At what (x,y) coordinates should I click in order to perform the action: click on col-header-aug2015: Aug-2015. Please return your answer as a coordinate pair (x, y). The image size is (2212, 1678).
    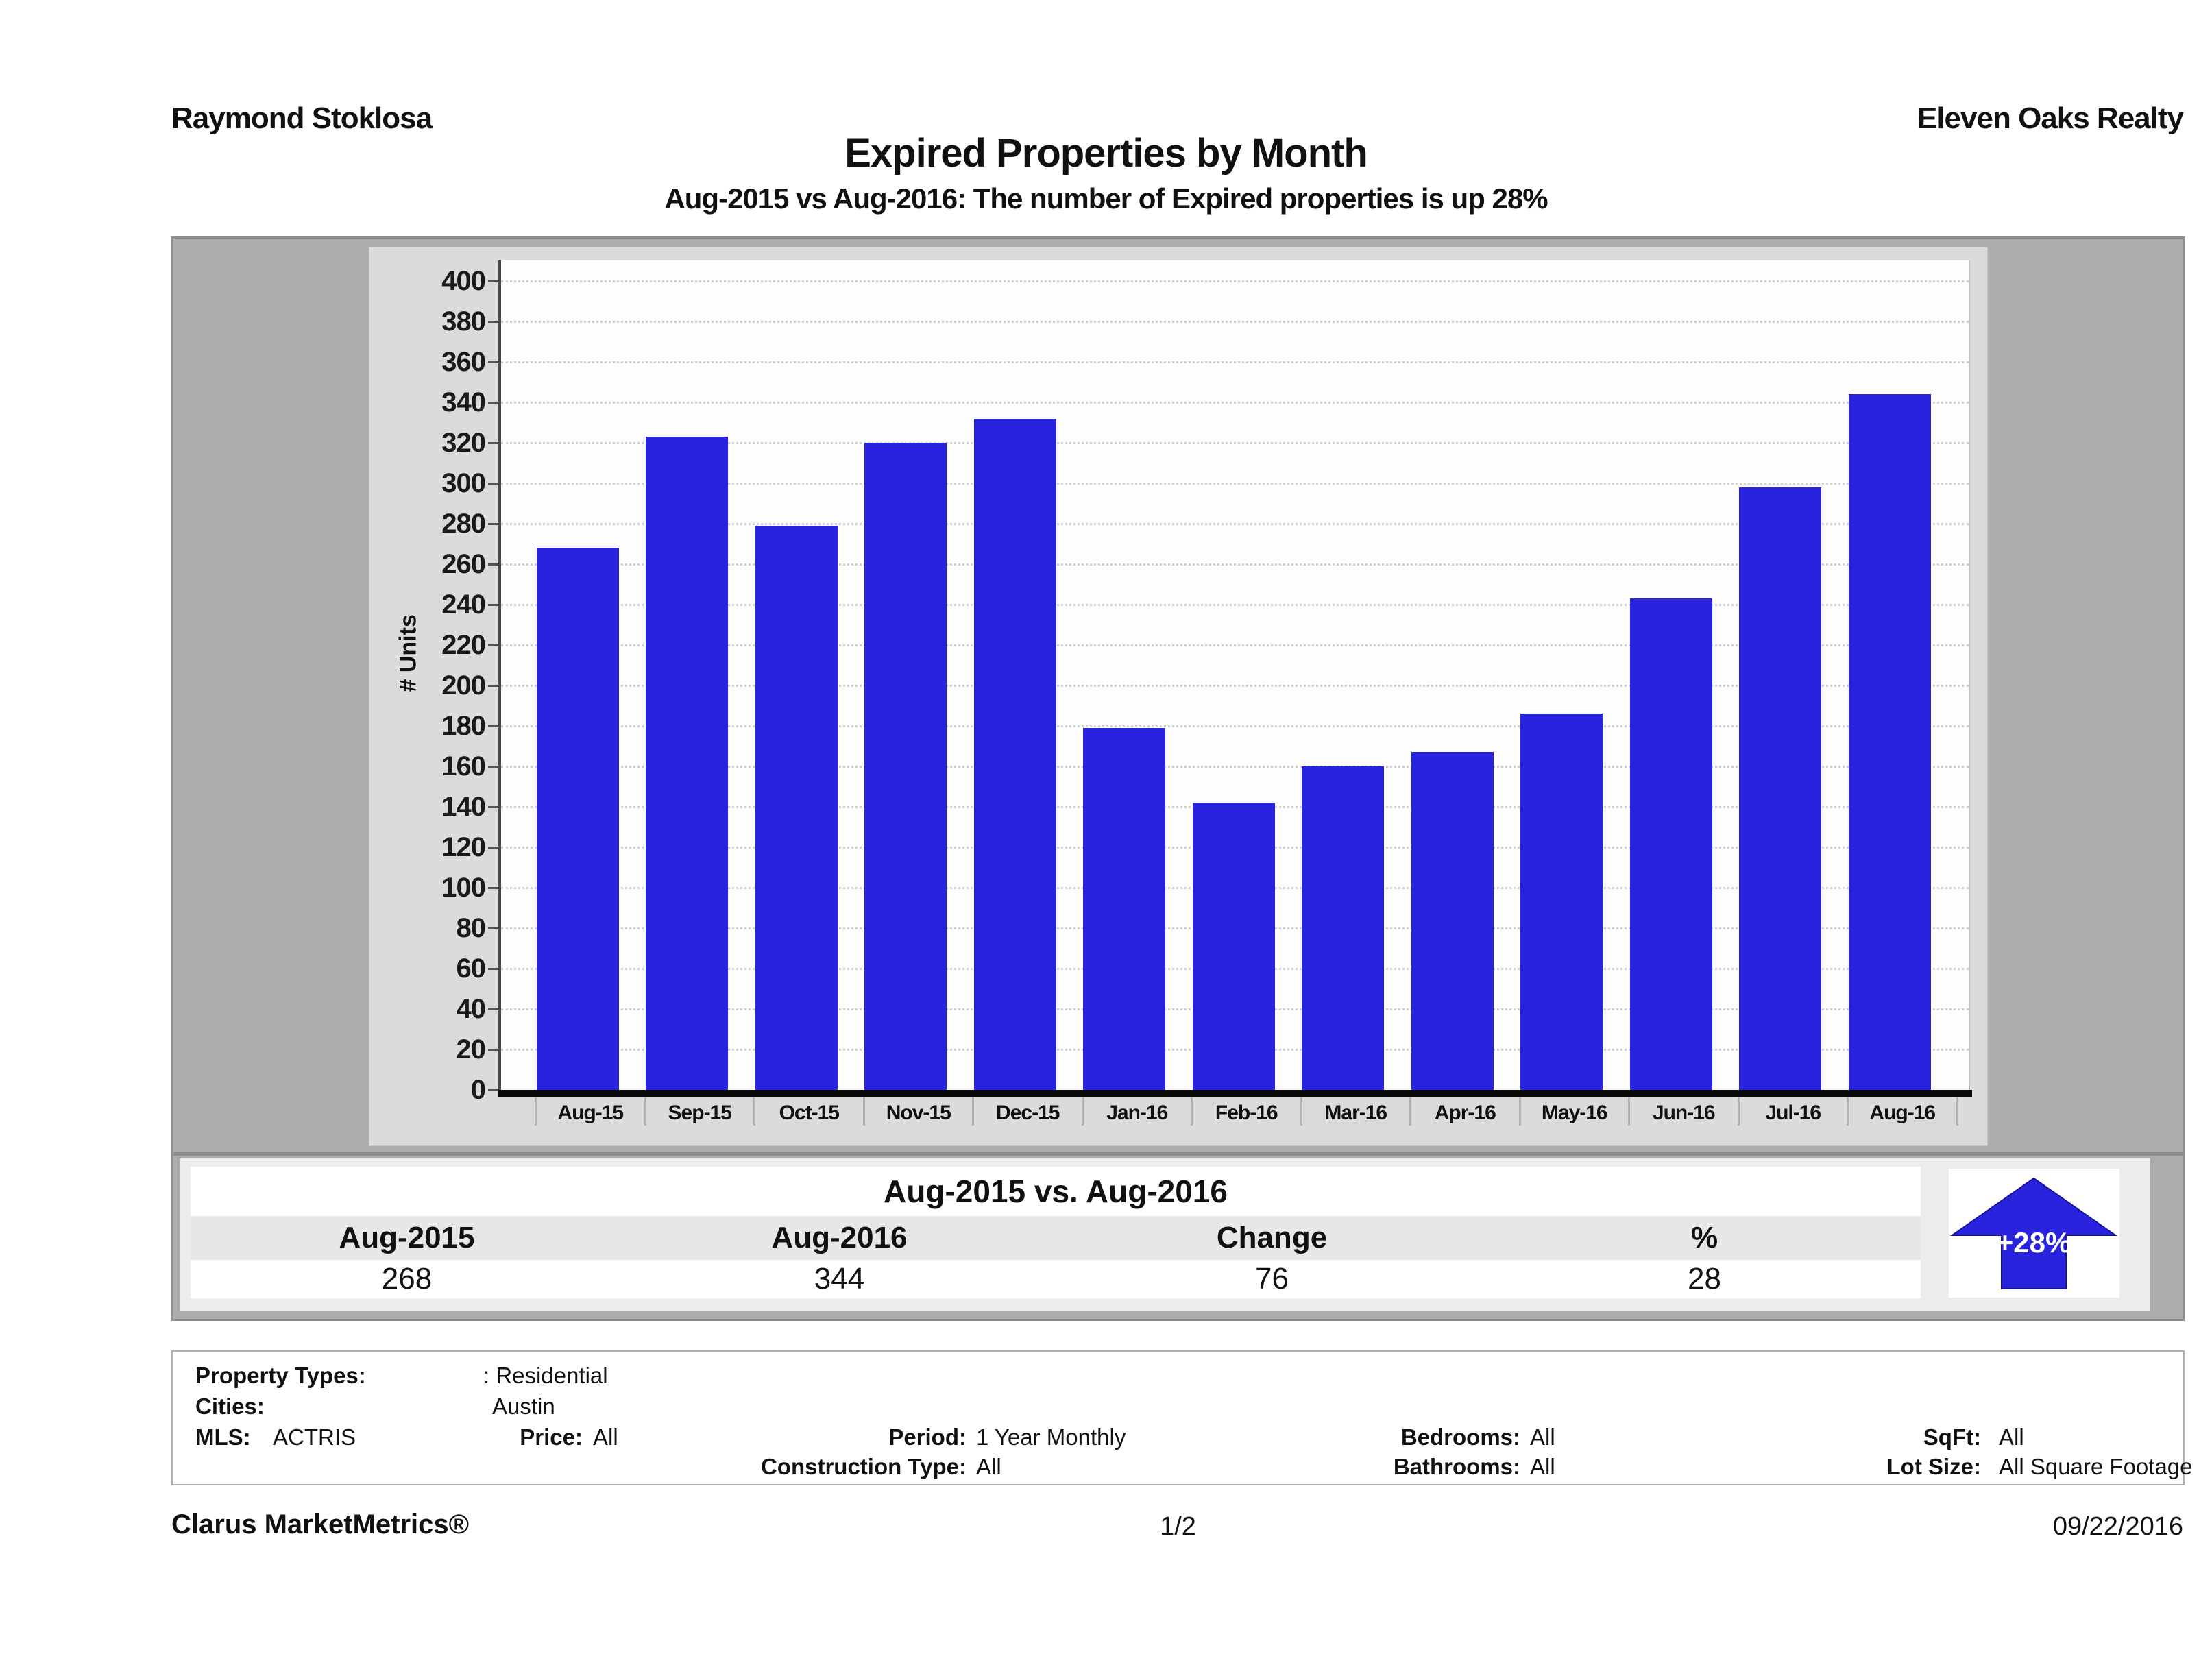
    Looking at the image, I should click on (407, 1237).